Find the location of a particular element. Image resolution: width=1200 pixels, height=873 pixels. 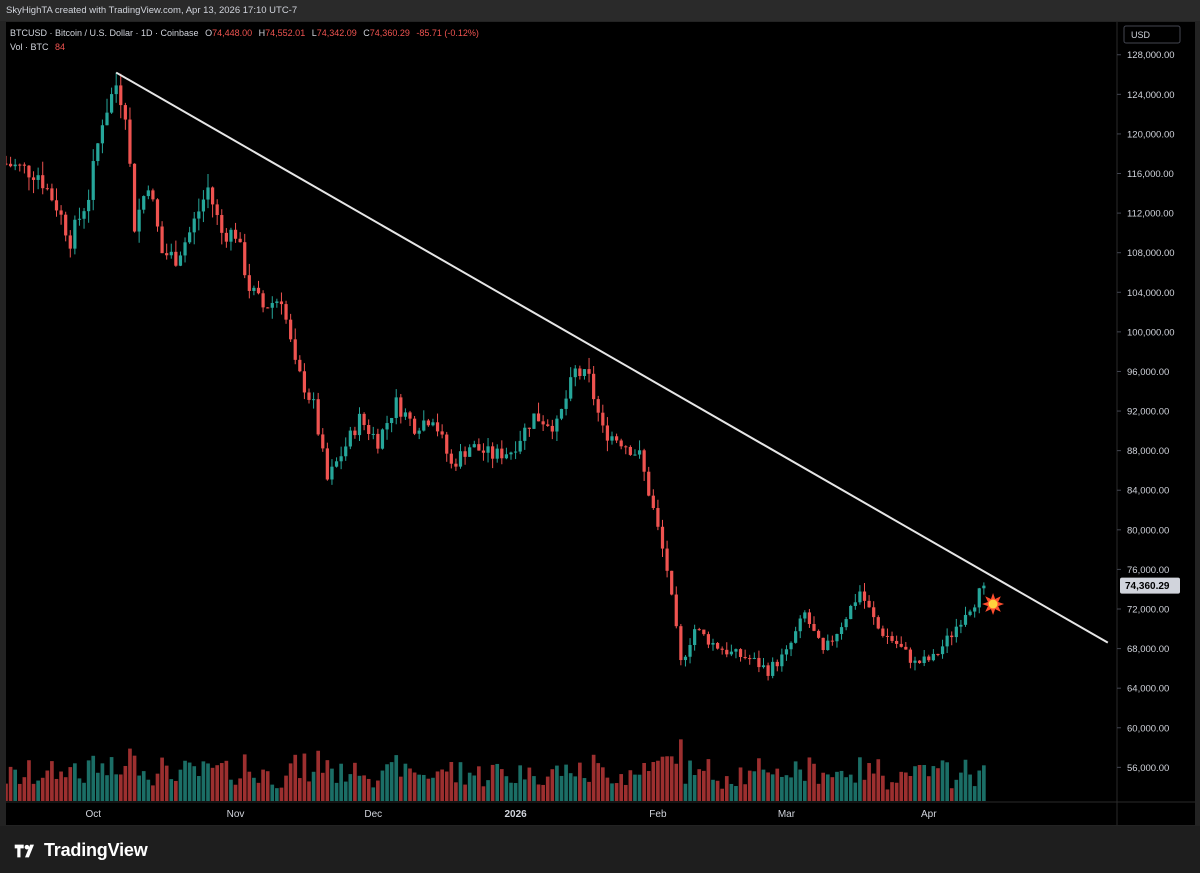

last-price-label: 74,360.29 is located at coordinates (1147, 586).